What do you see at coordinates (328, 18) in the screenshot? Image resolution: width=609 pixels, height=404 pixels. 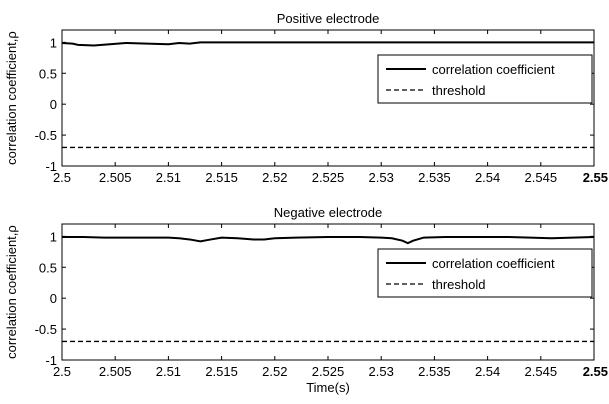 I see `chart-title: Positive electrode` at bounding box center [328, 18].